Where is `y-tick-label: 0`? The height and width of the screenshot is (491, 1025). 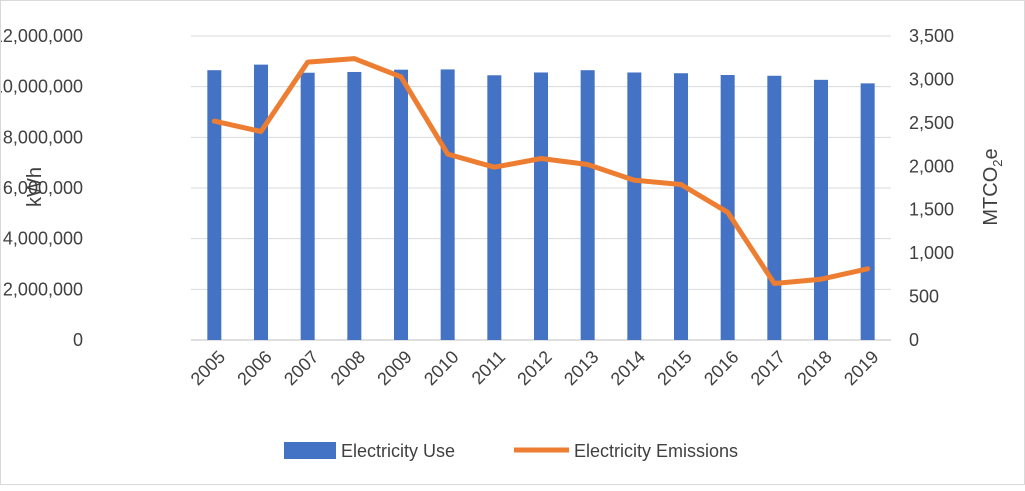
y-tick-label: 0 is located at coordinates (78, 340).